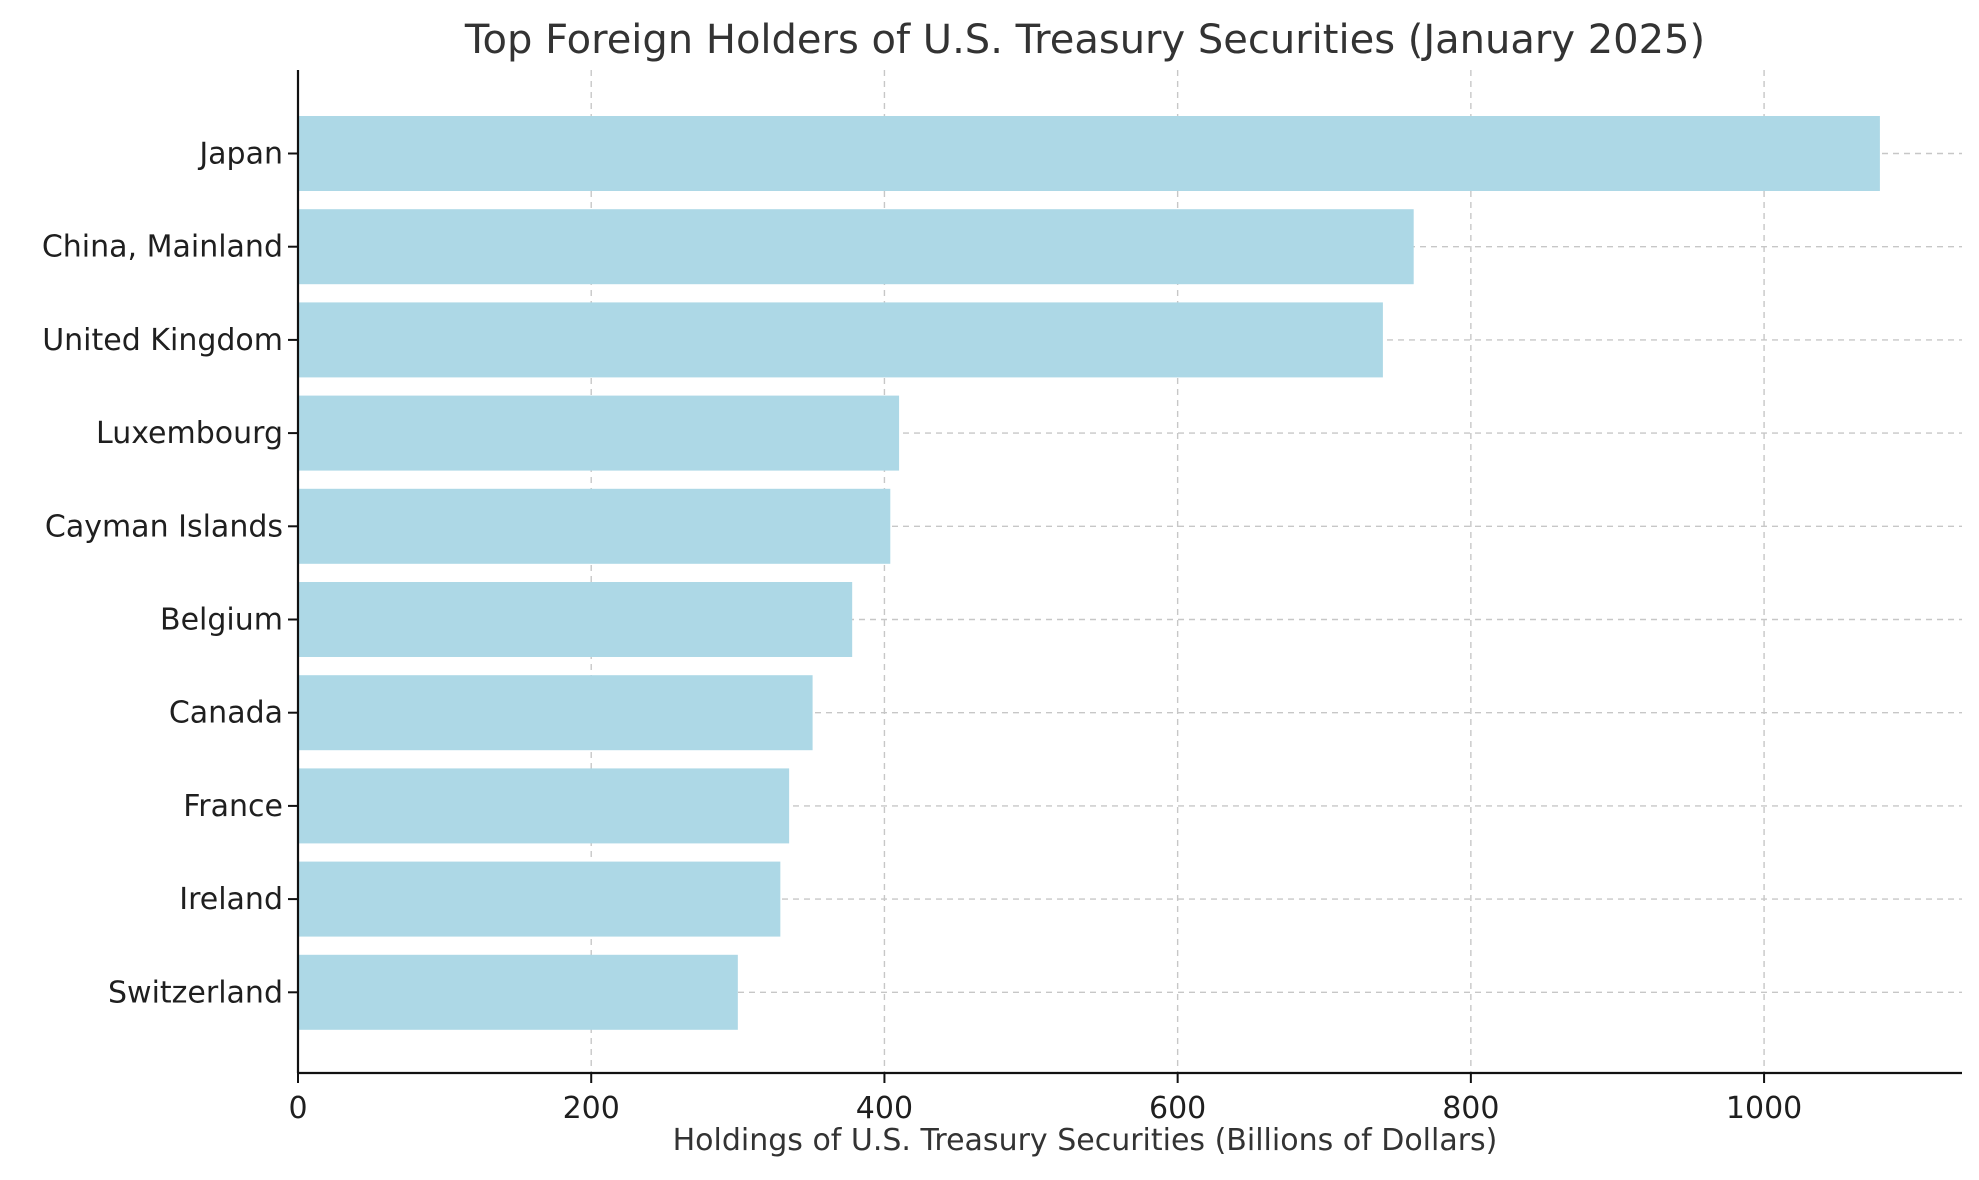 The image size is (1979, 1180). Describe the element at coordinates (297, 1108) in the screenshot. I see `x-tick-label-0: 0` at that location.